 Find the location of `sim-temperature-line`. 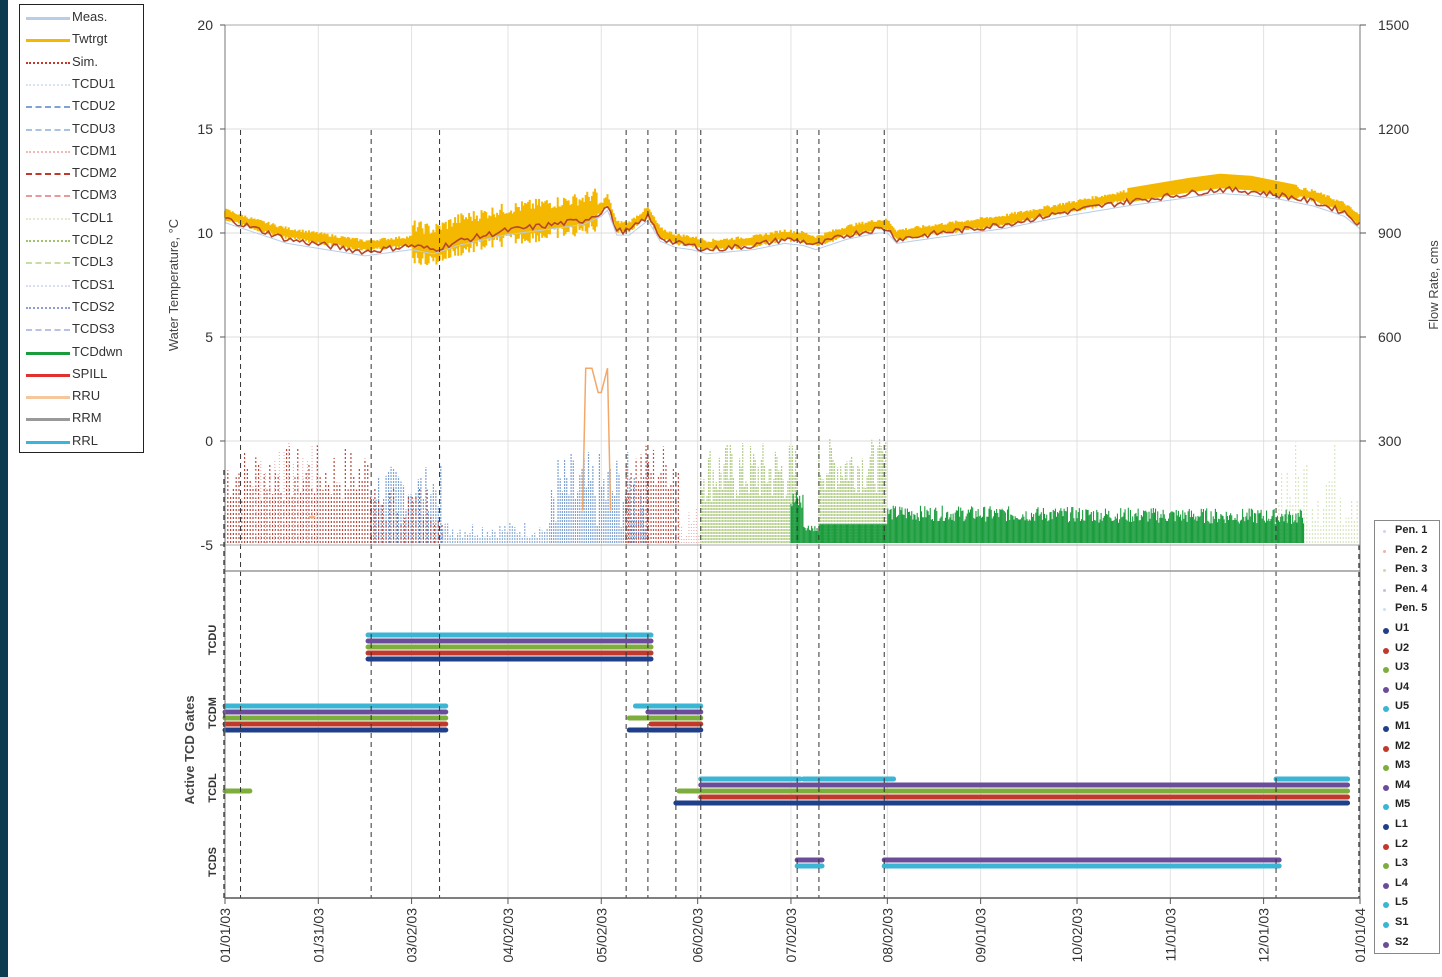

sim-temperature-line is located at coordinates (792, 220).